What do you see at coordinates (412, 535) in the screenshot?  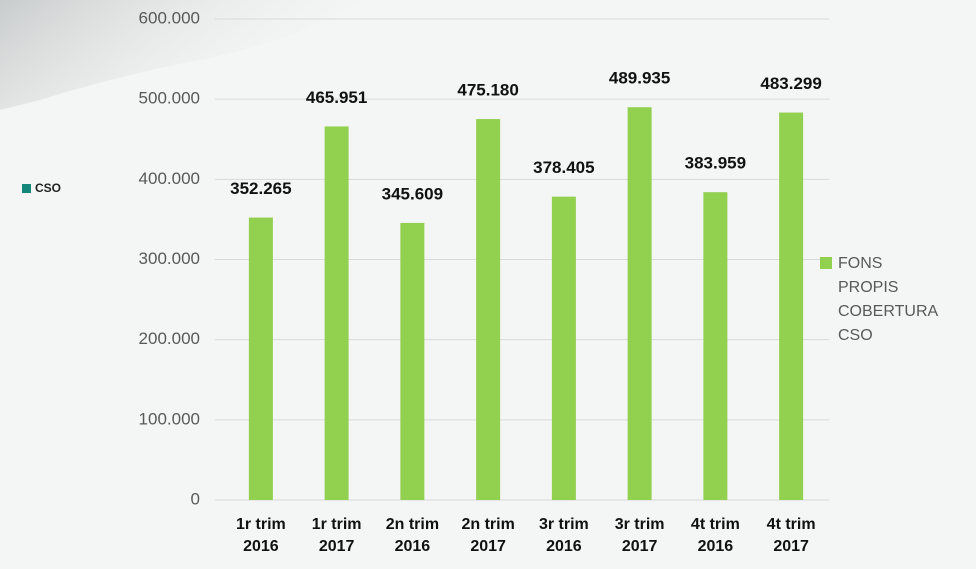 I see `x-tick-label: 2n trim 2016` at bounding box center [412, 535].